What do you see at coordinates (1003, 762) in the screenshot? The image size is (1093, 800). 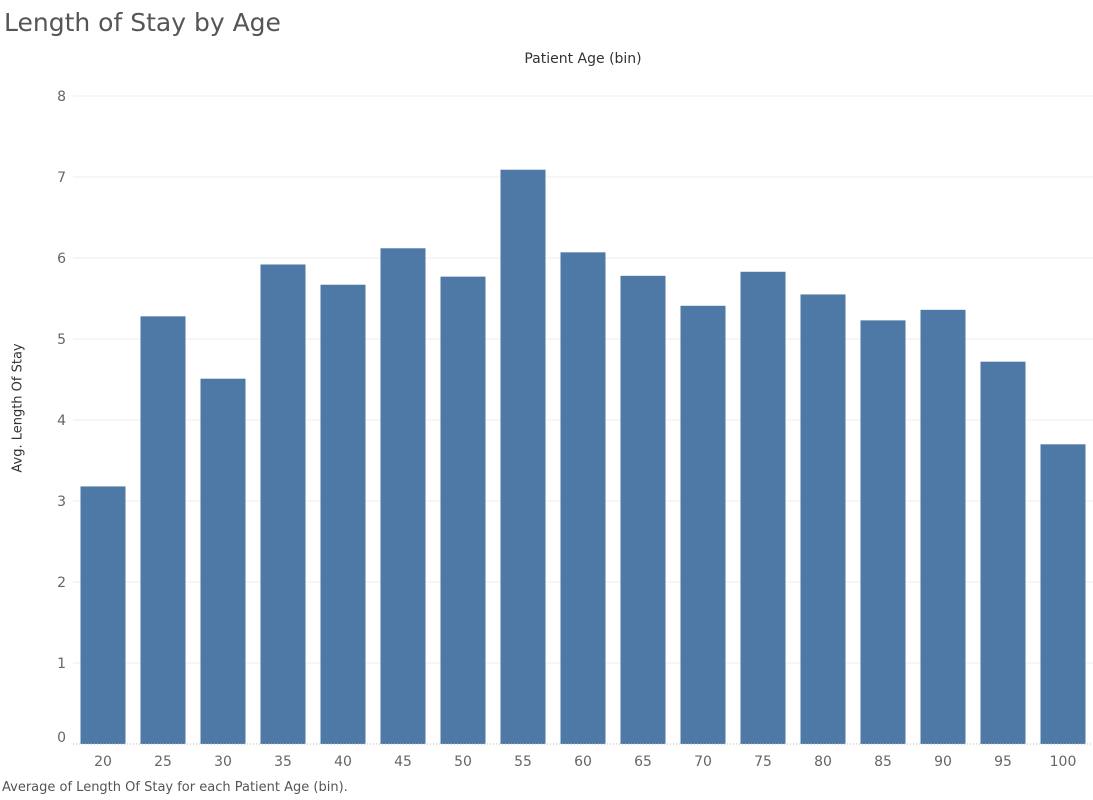 I see `x-tick-label: 95` at bounding box center [1003, 762].